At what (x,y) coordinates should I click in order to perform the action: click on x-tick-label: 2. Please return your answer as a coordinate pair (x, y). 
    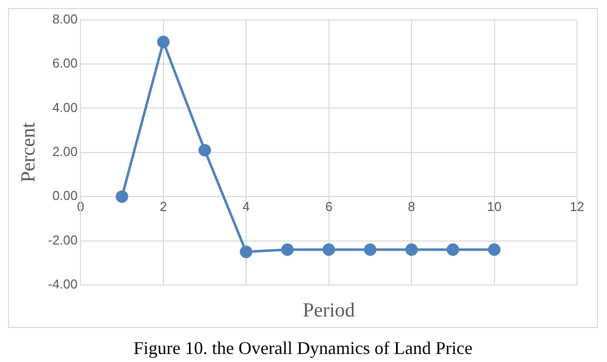
    Looking at the image, I should click on (163, 206).